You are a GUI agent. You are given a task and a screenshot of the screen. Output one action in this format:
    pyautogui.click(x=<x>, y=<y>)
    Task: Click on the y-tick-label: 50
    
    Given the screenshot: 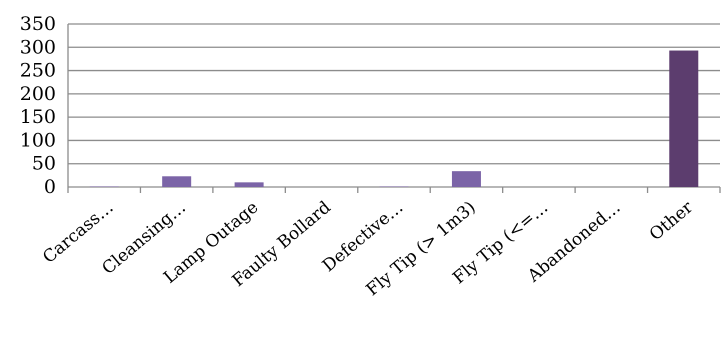 What is the action you would take?
    pyautogui.click(x=44, y=164)
    